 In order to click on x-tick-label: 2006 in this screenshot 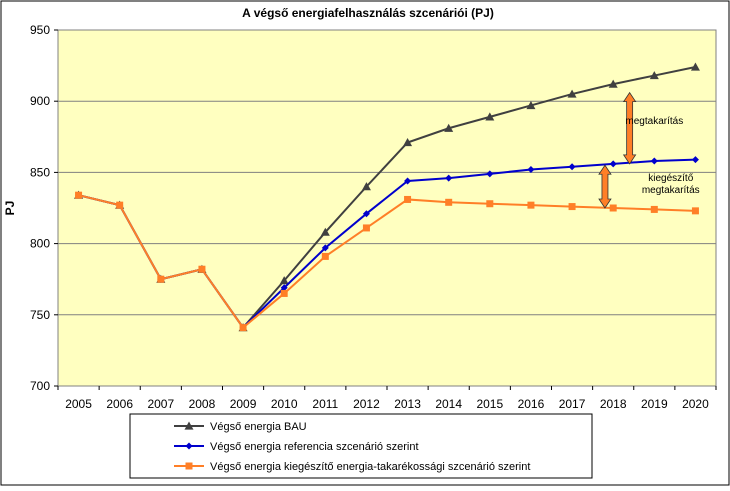, I will do `click(119, 404)`.